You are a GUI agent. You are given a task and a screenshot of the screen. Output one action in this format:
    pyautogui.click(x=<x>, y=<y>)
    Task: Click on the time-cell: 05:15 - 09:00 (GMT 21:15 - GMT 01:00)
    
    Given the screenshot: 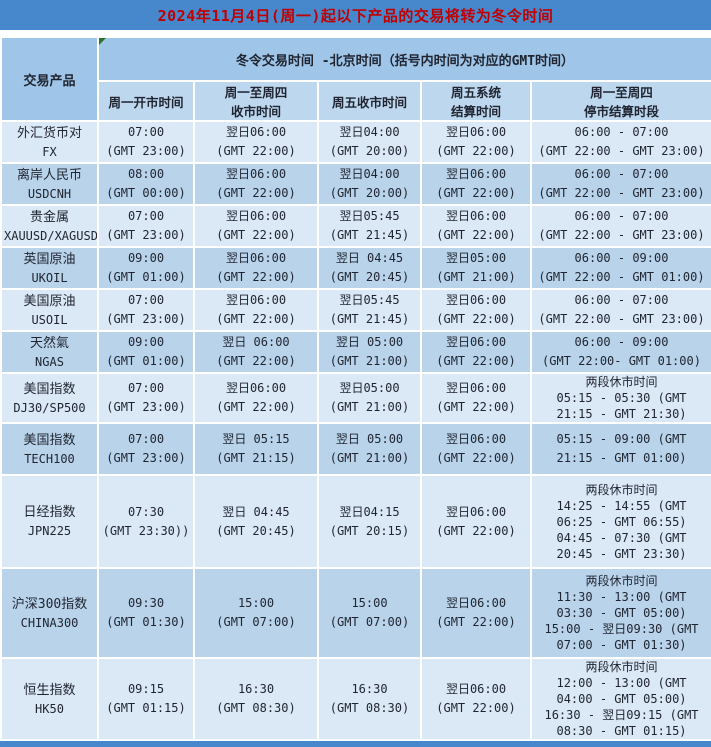 What is the action you would take?
    pyautogui.click(x=620, y=449)
    